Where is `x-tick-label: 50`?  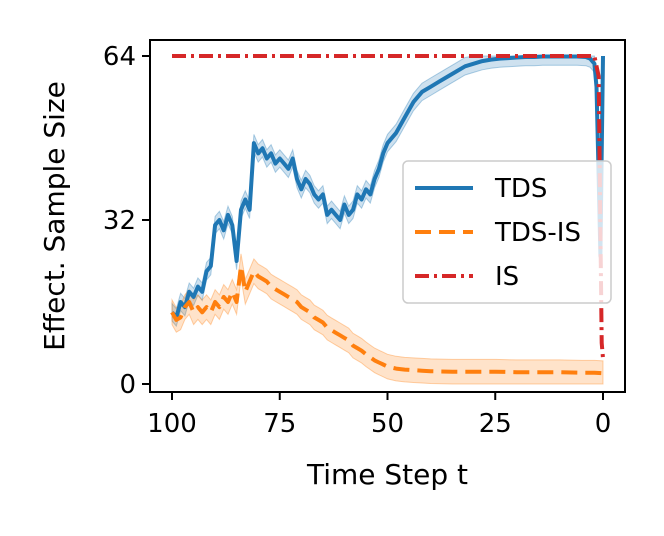 x-tick-label: 50 is located at coordinates (387, 424).